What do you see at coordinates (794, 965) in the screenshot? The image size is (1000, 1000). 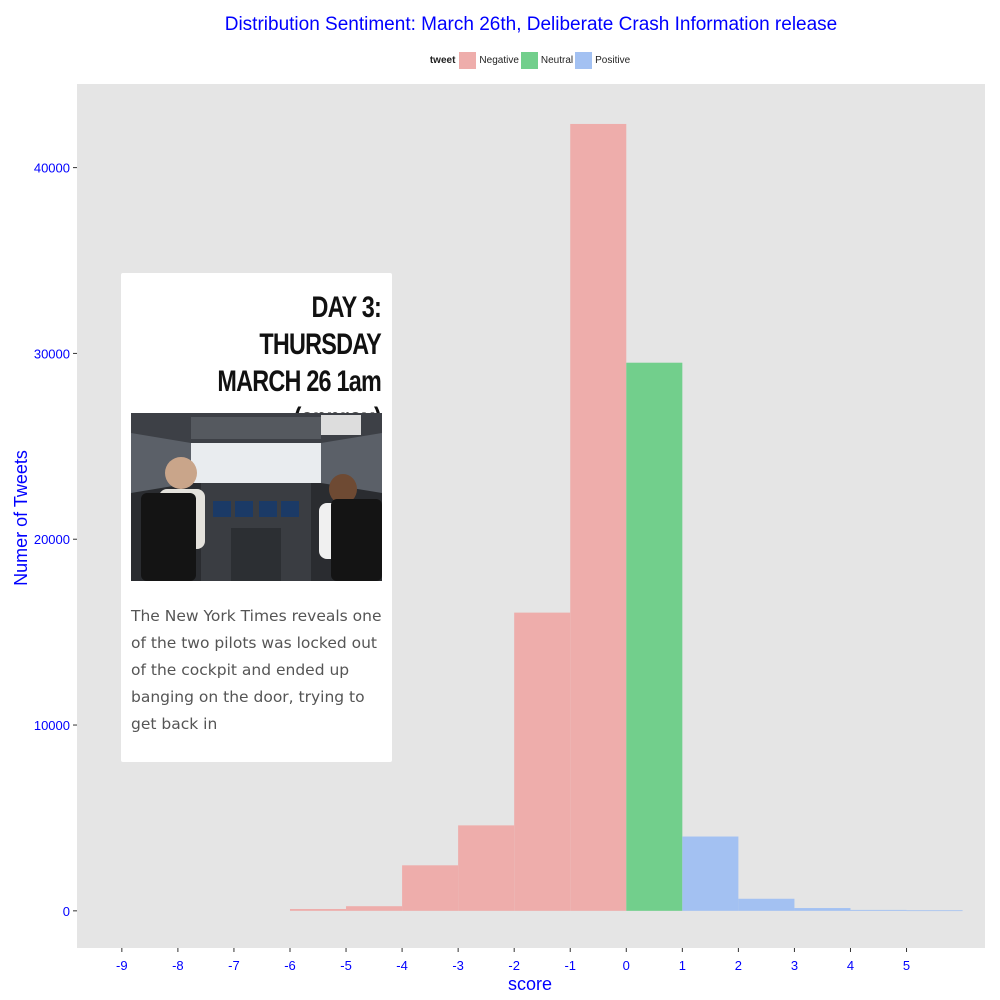 I see `x-tick-label: 3` at bounding box center [794, 965].